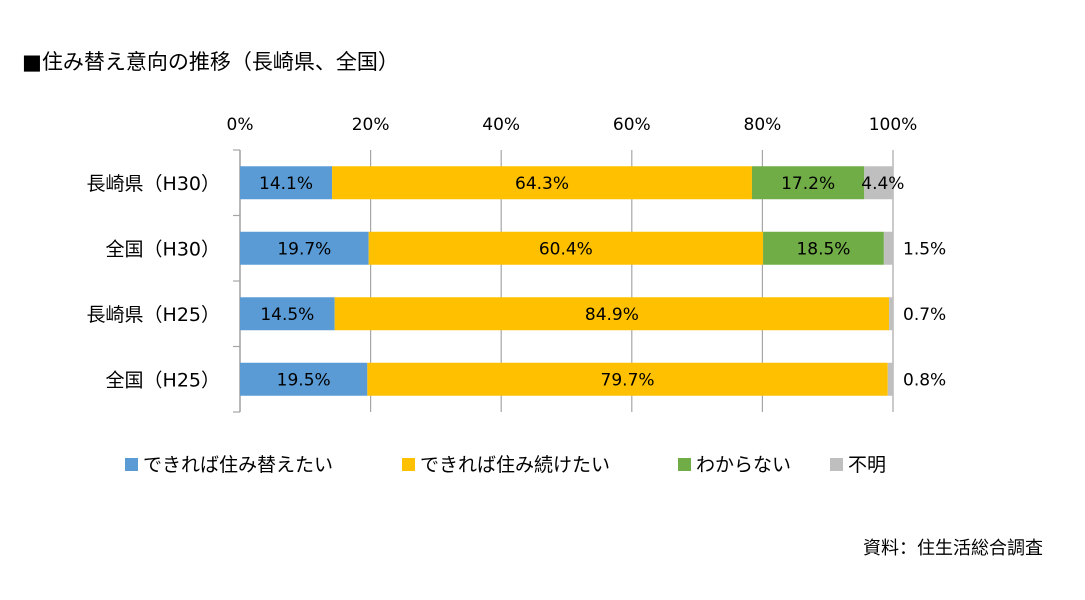 This screenshot has height=600, width=1085. I want to click on data-label: 14.5%, so click(287, 315).